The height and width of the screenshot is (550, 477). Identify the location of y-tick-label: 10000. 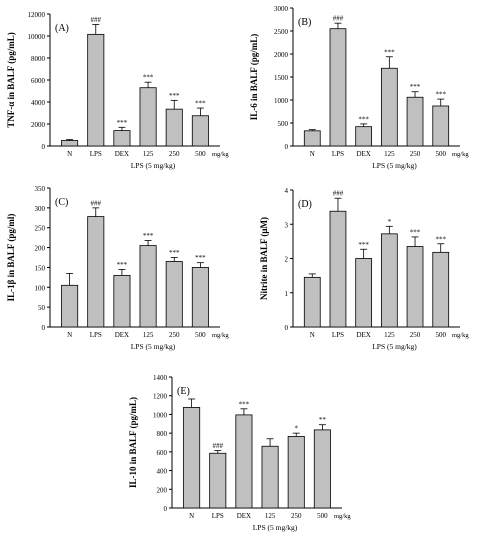
(37, 37).